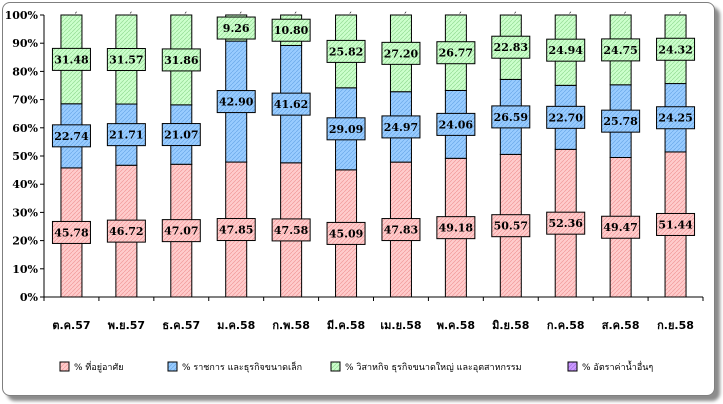 Image resolution: width=723 pixels, height=404 pixels. What do you see at coordinates (346, 325) in the screenshot?
I see `x-tick-label: มี.ค.58` at bounding box center [346, 325].